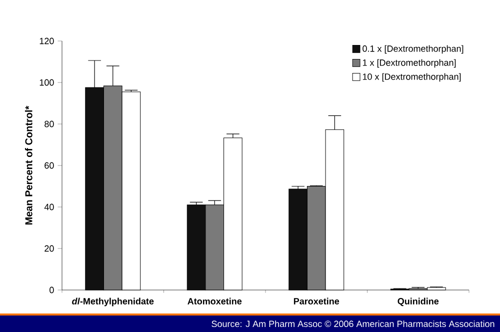 The image size is (500, 332). What do you see at coordinates (215, 301) in the screenshot?
I see `x-tick-label: Atomoxetine` at bounding box center [215, 301].